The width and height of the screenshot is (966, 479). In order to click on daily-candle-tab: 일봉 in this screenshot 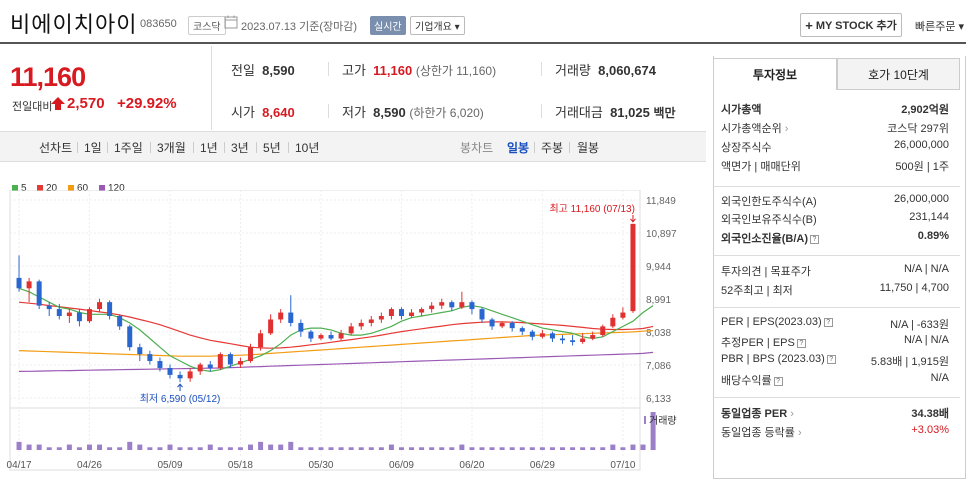, I will do `click(518, 148)`.